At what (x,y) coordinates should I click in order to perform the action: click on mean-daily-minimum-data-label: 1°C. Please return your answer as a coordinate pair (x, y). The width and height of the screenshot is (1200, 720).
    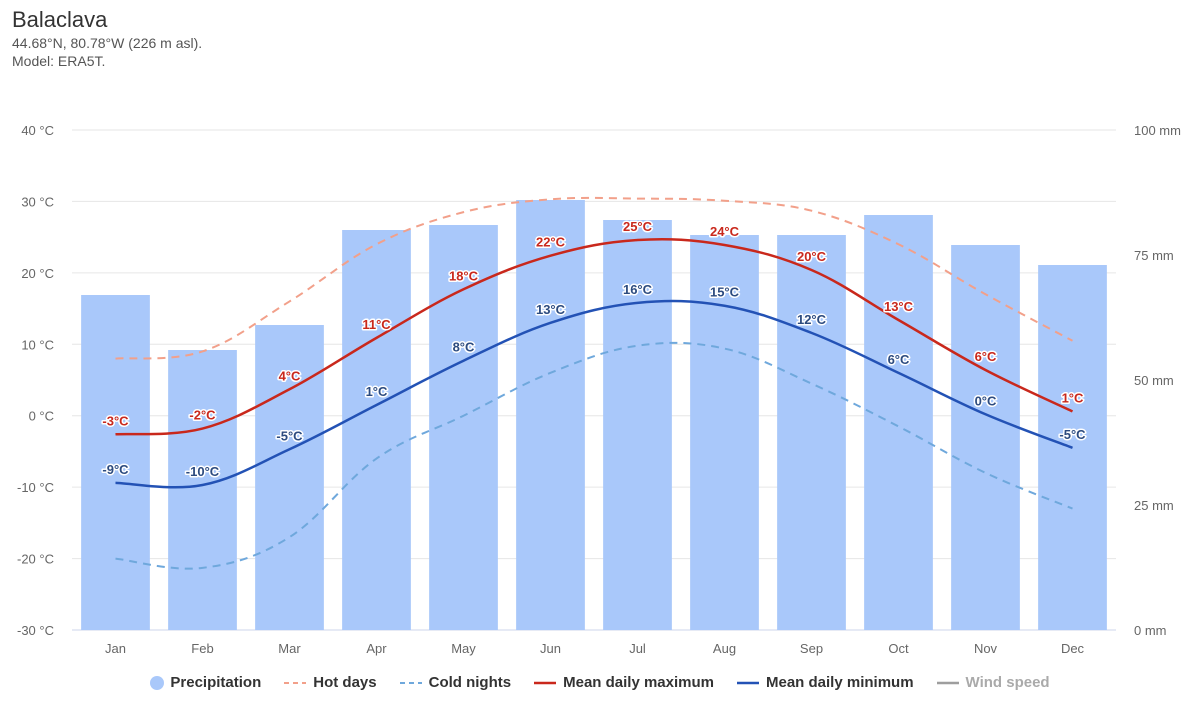
    Looking at the image, I should click on (377, 391).